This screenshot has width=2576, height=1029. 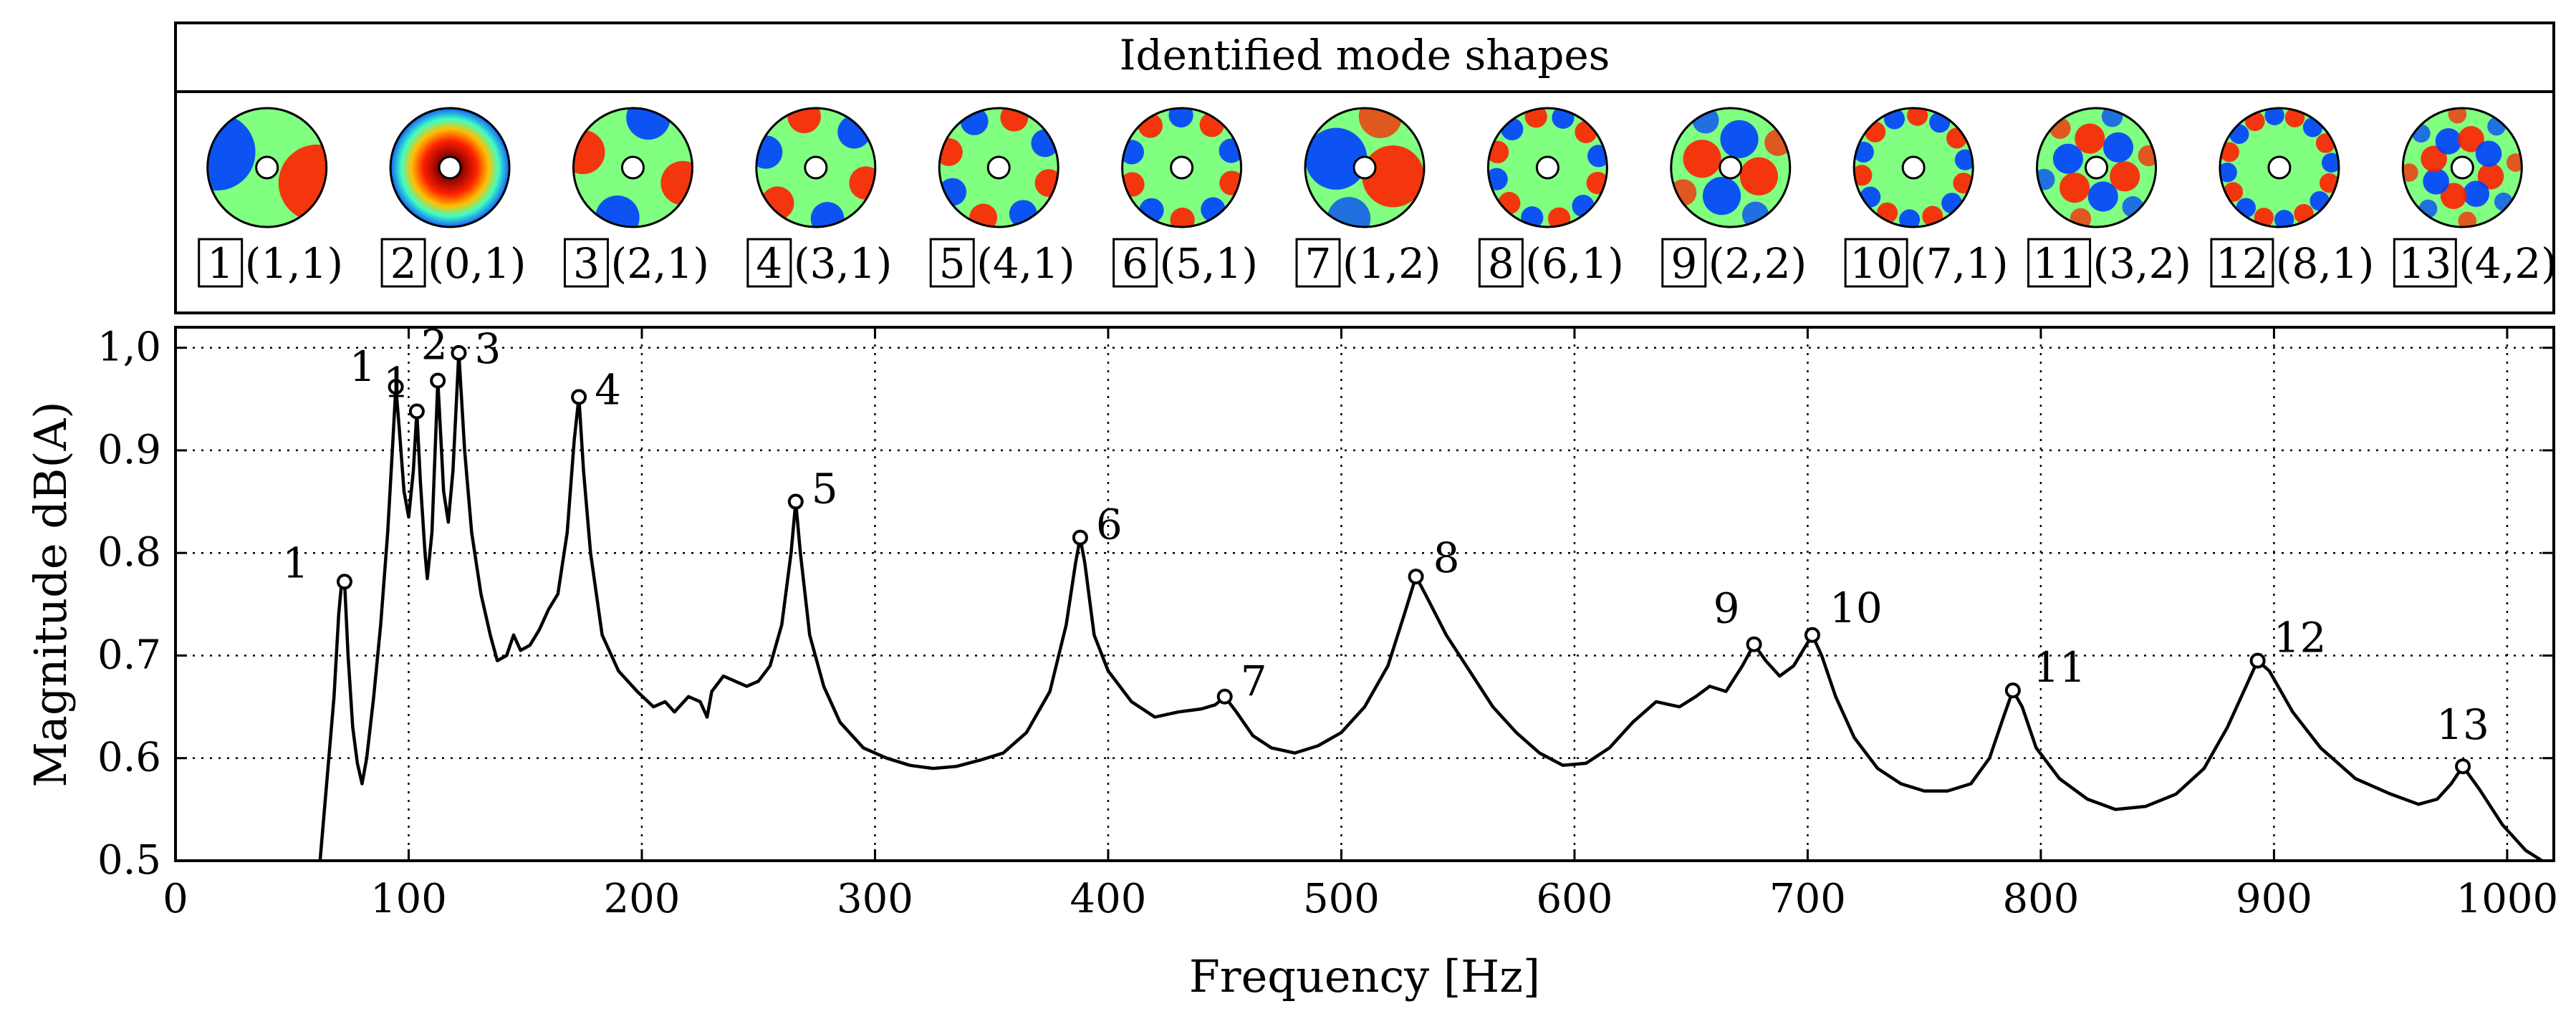 What do you see at coordinates (408, 899) in the screenshot?
I see `x-tick-label: 100` at bounding box center [408, 899].